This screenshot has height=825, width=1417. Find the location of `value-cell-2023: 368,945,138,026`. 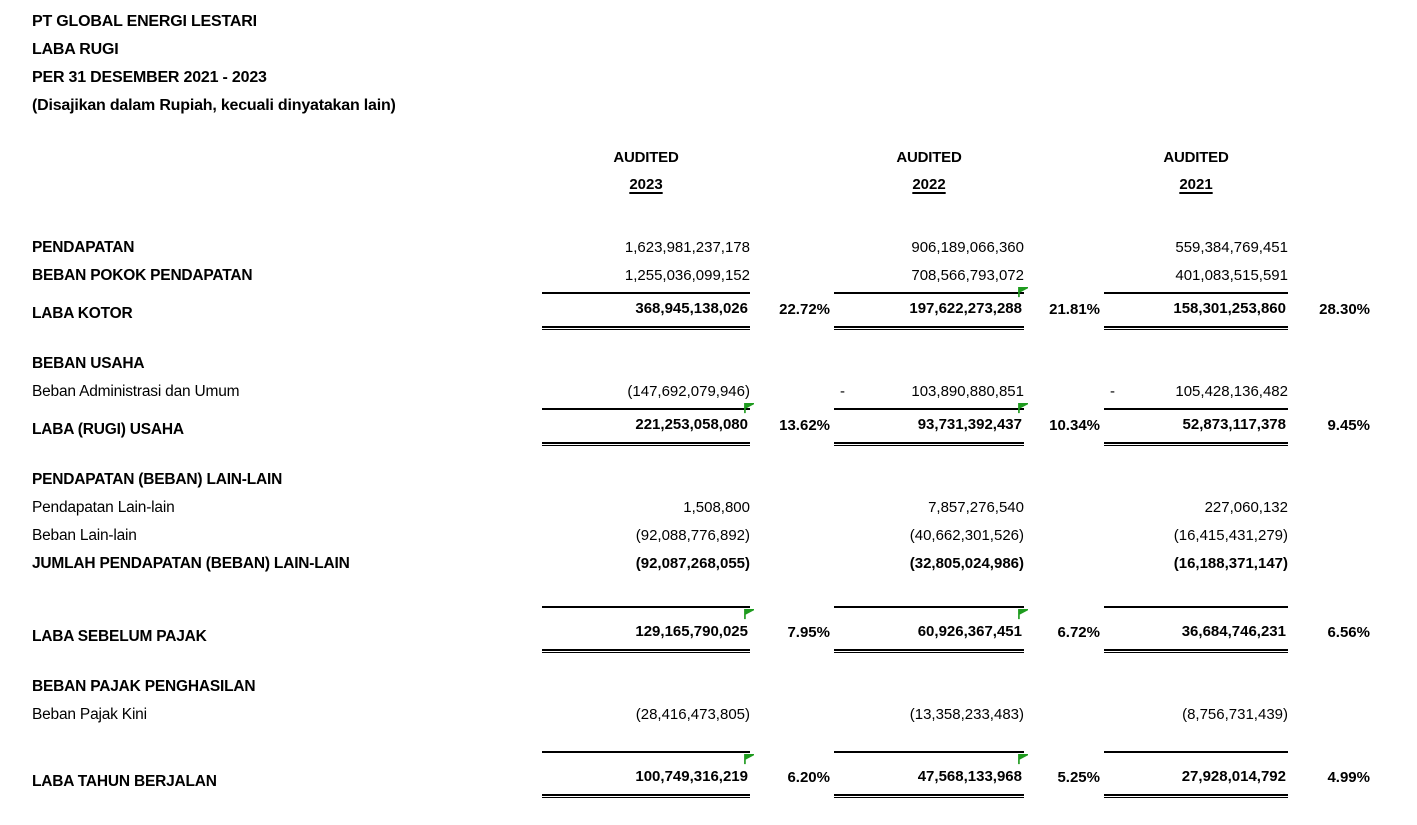

value-cell-2023: 368,945,138,026 is located at coordinates (646, 311).